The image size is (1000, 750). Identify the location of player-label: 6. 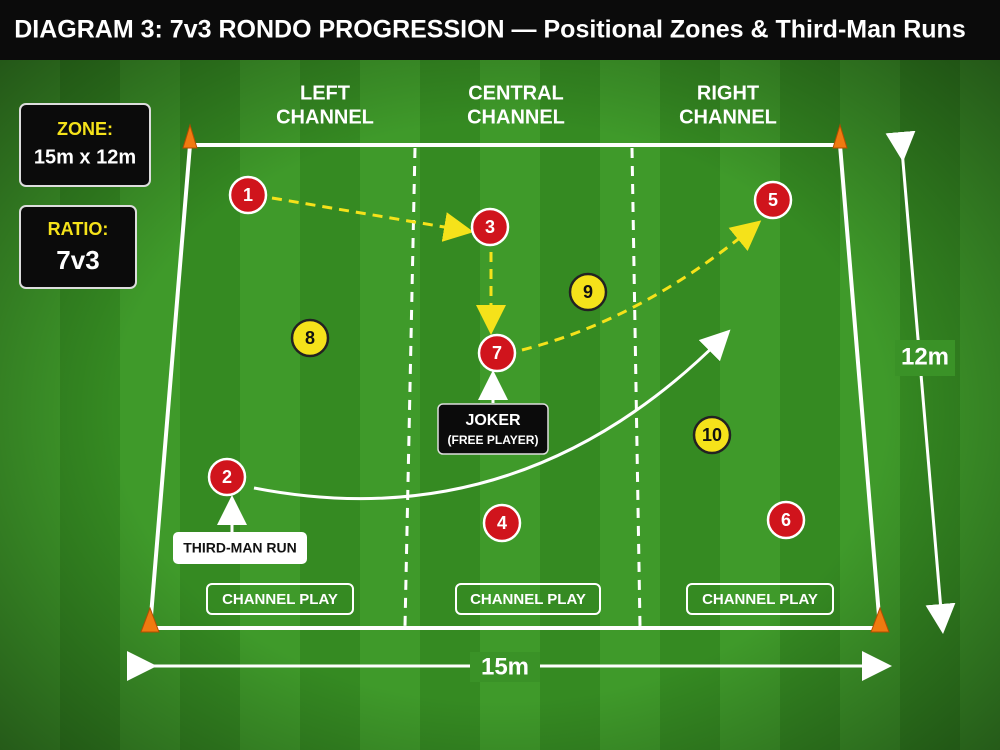
(786, 520).